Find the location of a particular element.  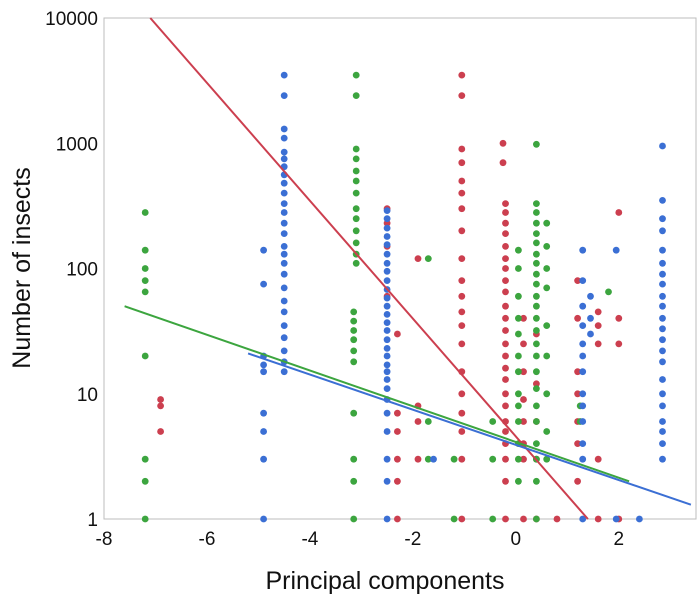

y-axis-label: Number of insects is located at coordinates (22, 267).